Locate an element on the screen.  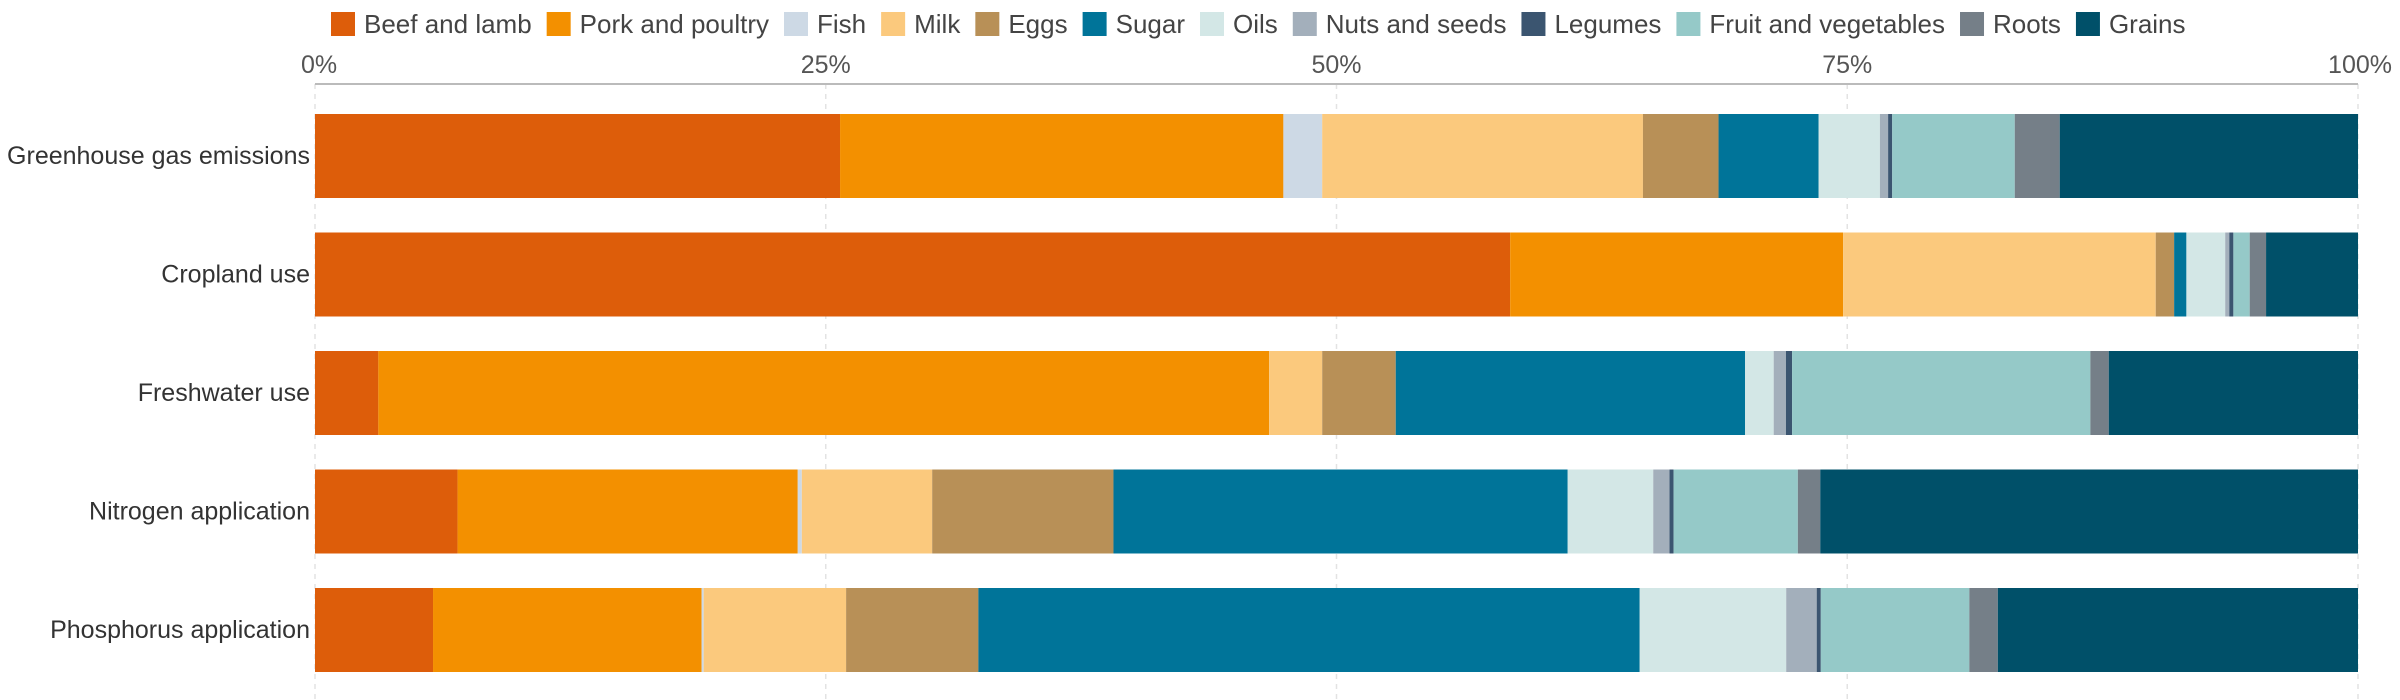
legend-label-sugar: Sugar is located at coordinates (1151, 24).